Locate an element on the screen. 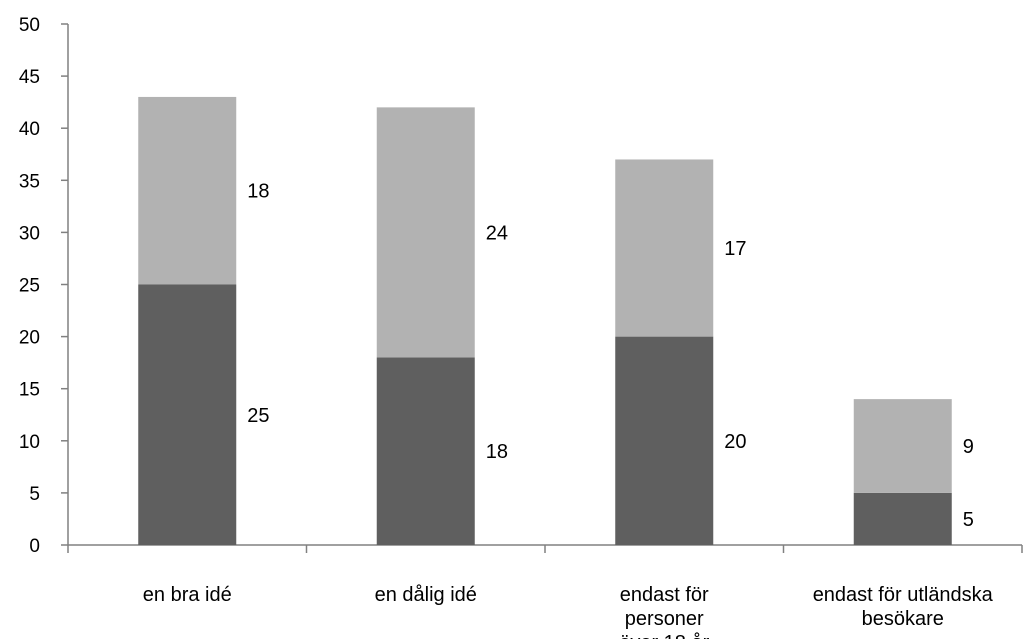 Image resolution: width=1024 pixels, height=639 pixels. data-label: 24 is located at coordinates (497, 233).